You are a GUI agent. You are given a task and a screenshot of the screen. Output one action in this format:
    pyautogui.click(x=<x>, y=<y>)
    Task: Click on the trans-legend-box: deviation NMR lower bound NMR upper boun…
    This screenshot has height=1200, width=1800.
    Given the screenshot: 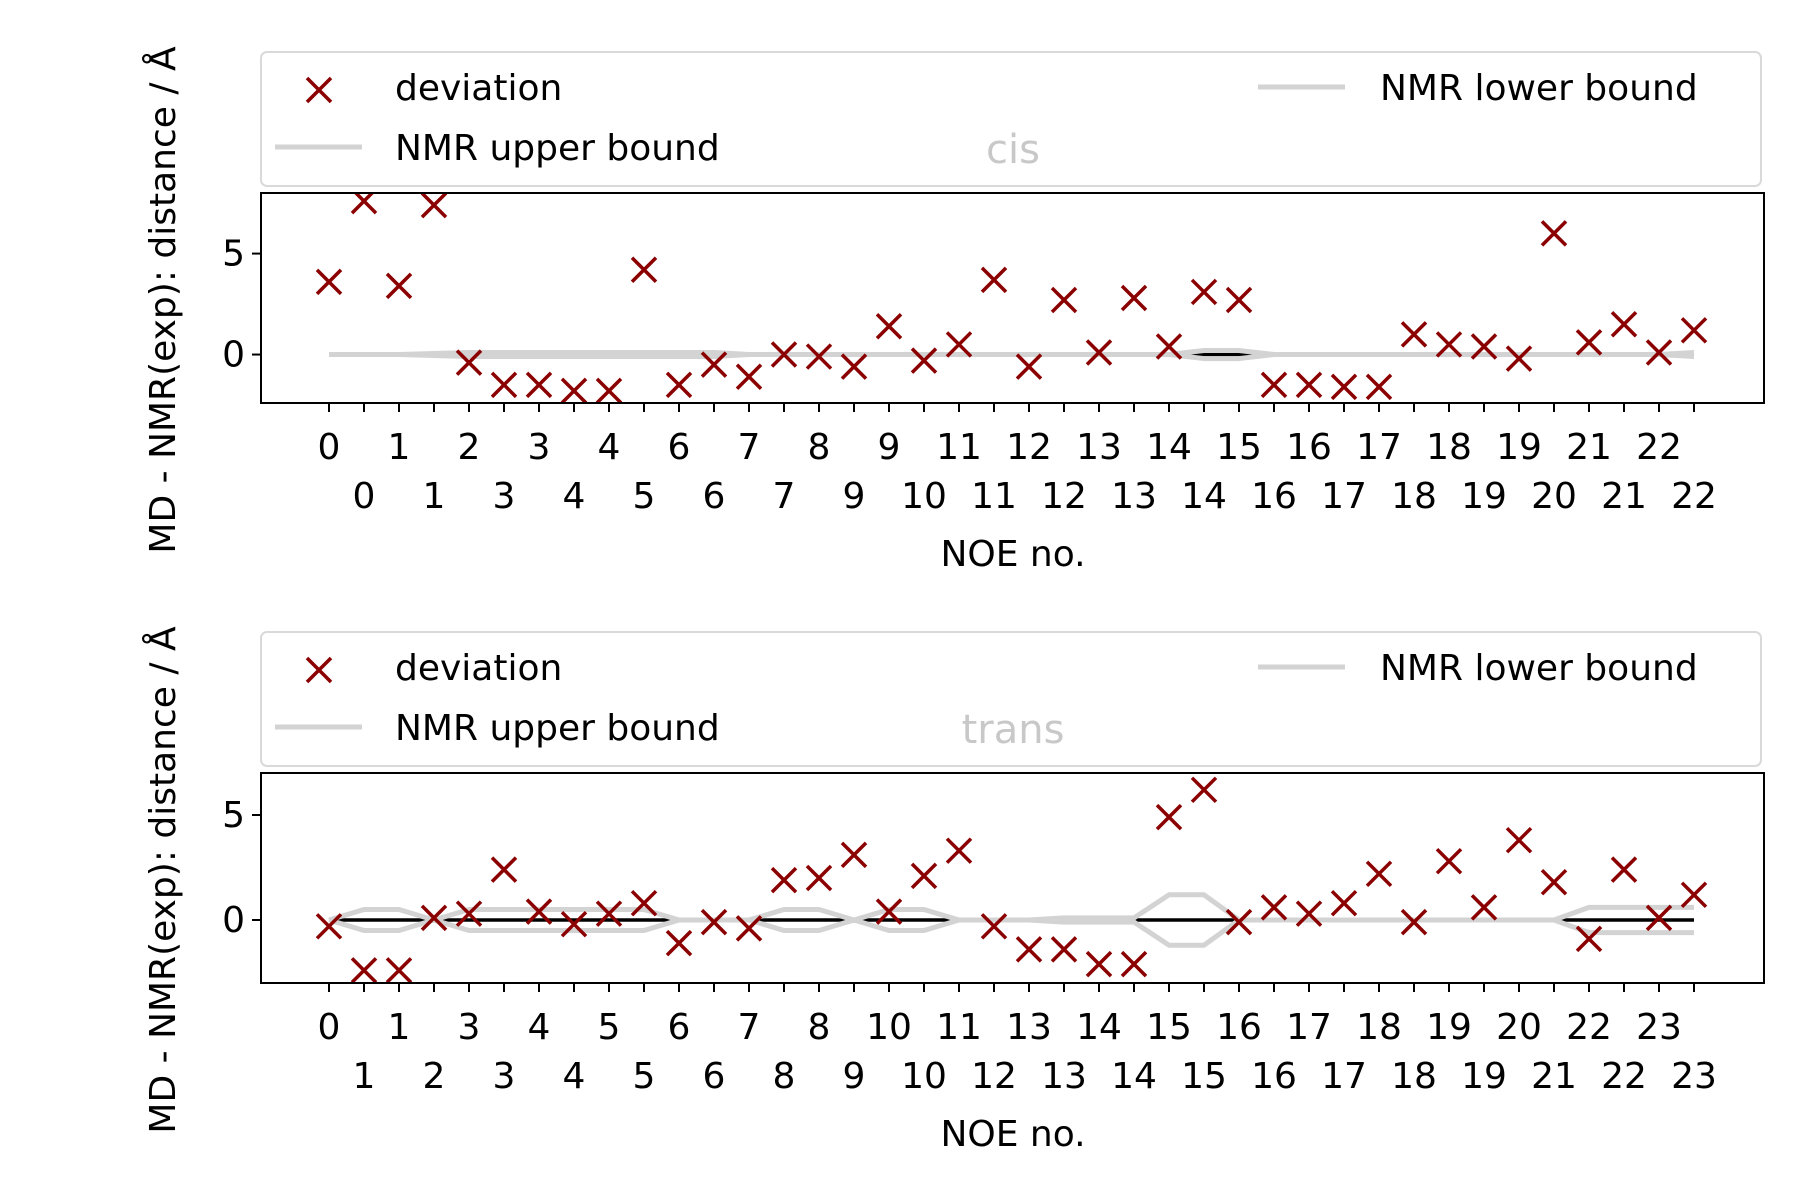 What is the action you would take?
    pyautogui.click(x=1011, y=699)
    